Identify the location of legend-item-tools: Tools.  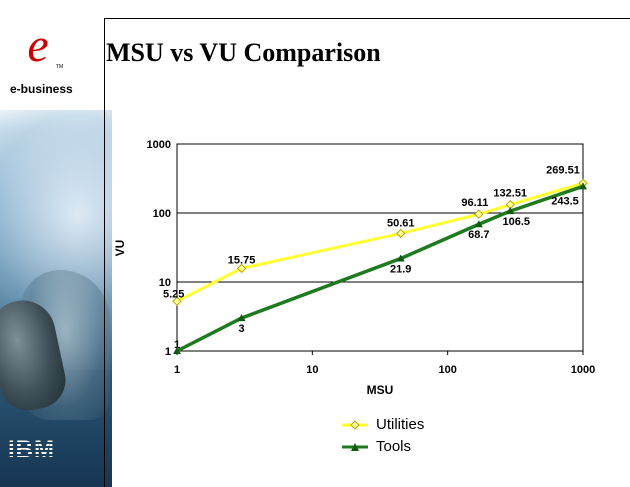
(382, 446).